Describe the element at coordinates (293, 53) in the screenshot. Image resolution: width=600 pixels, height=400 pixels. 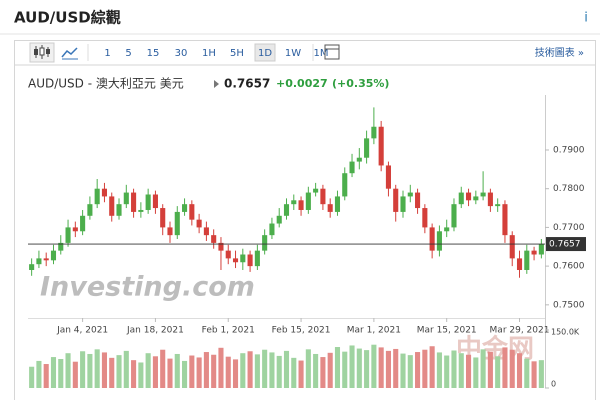
I see `interval-button: 1W` at that location.